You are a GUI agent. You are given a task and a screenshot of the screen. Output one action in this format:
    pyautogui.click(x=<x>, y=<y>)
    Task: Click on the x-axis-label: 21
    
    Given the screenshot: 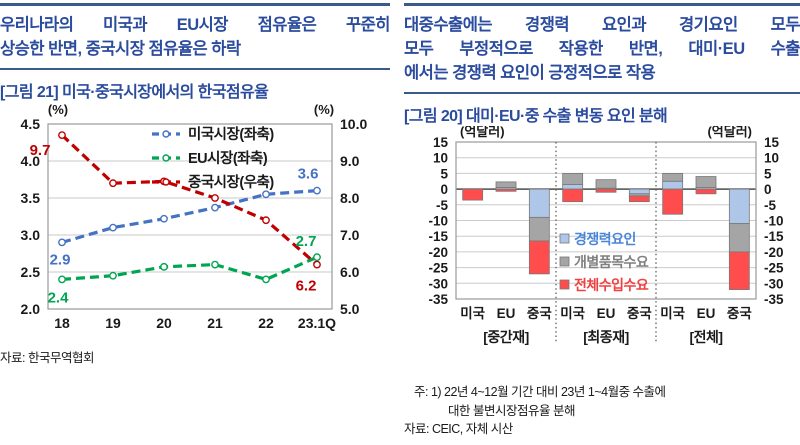 What is the action you would take?
    pyautogui.click(x=215, y=323)
    